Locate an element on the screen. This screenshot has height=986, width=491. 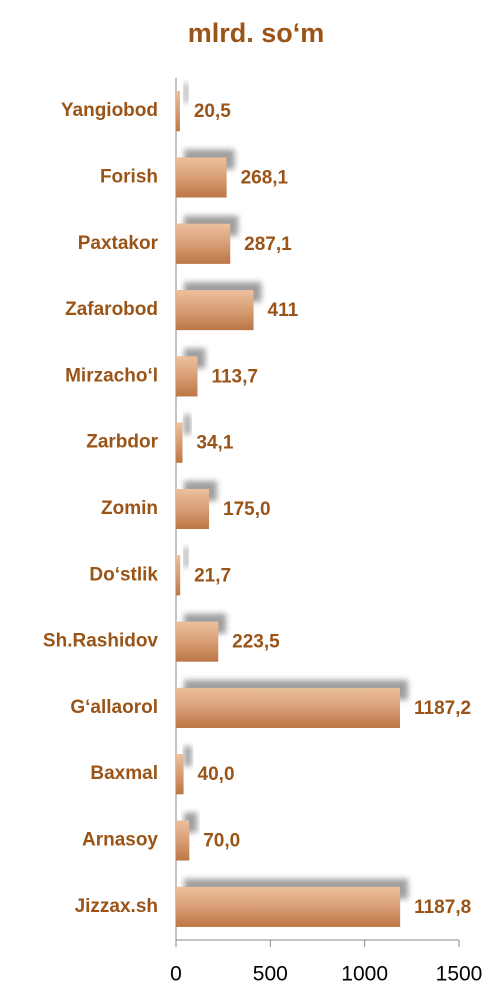
data-label: 411 is located at coordinates (283, 310).